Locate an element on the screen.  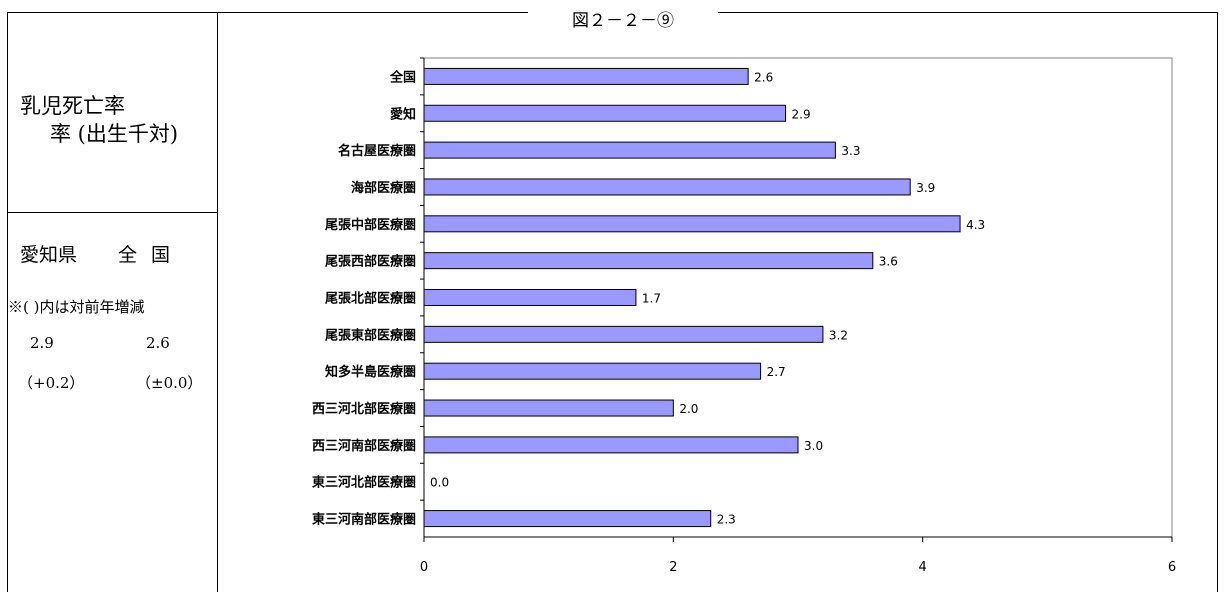
category-label: 尾張中部医療圏 is located at coordinates (370, 225).